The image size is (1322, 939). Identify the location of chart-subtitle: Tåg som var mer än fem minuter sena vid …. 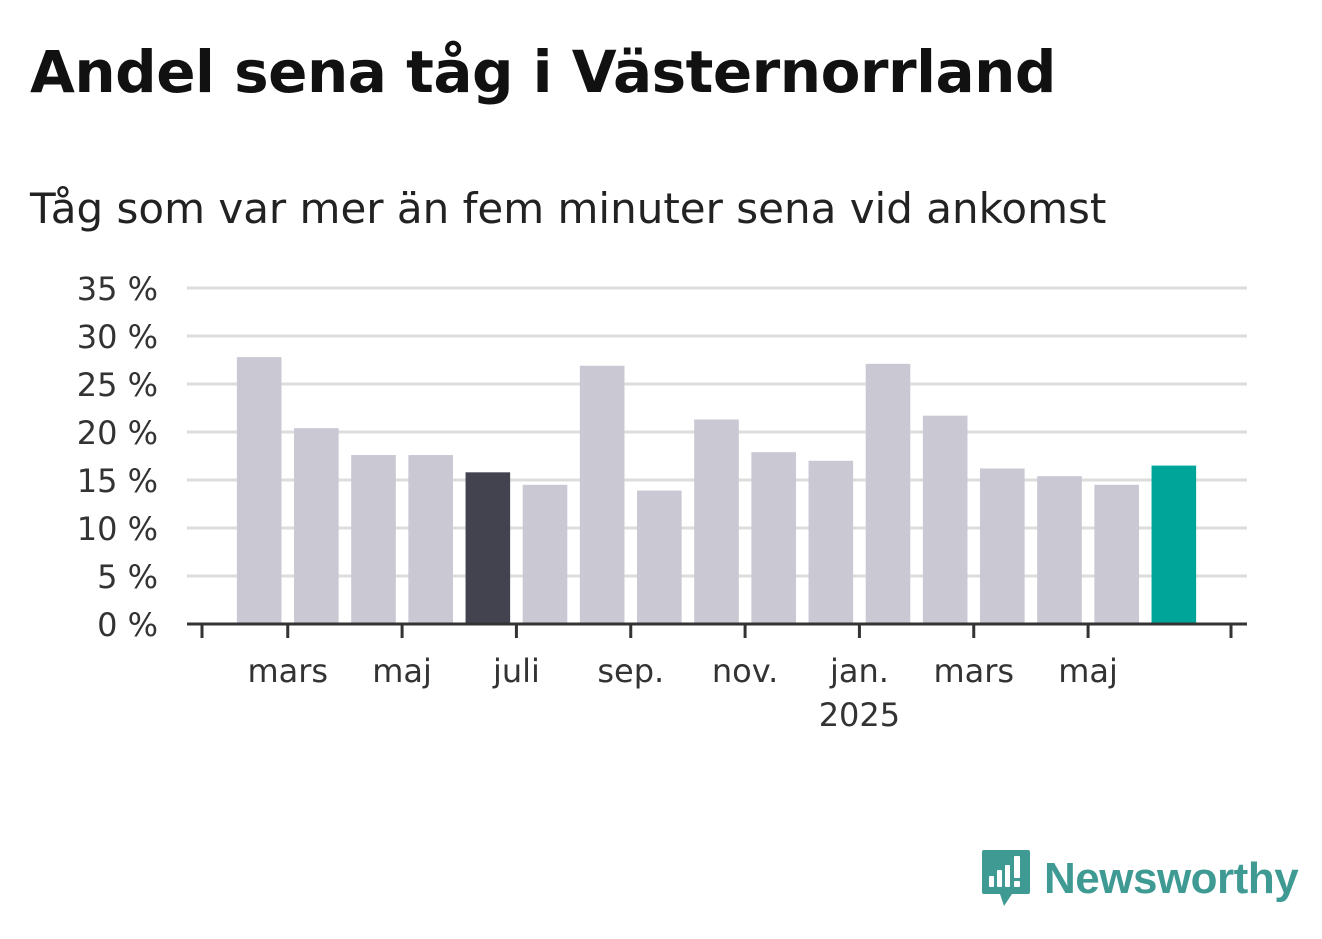
(568, 208).